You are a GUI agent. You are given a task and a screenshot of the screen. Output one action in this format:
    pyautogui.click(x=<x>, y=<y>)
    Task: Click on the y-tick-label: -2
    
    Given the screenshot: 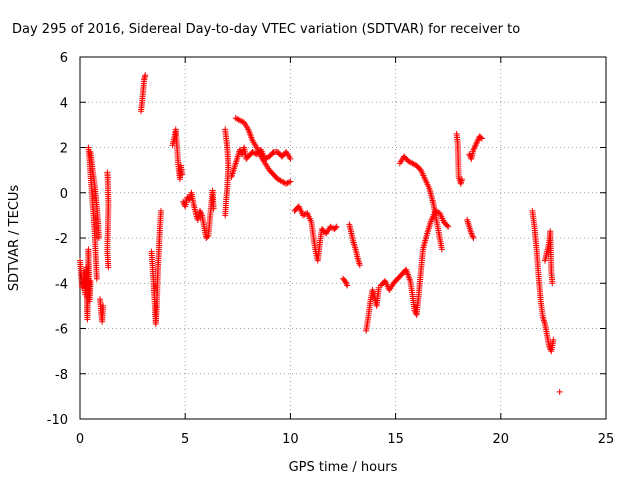 What is the action you would take?
    pyautogui.click(x=61, y=239)
    